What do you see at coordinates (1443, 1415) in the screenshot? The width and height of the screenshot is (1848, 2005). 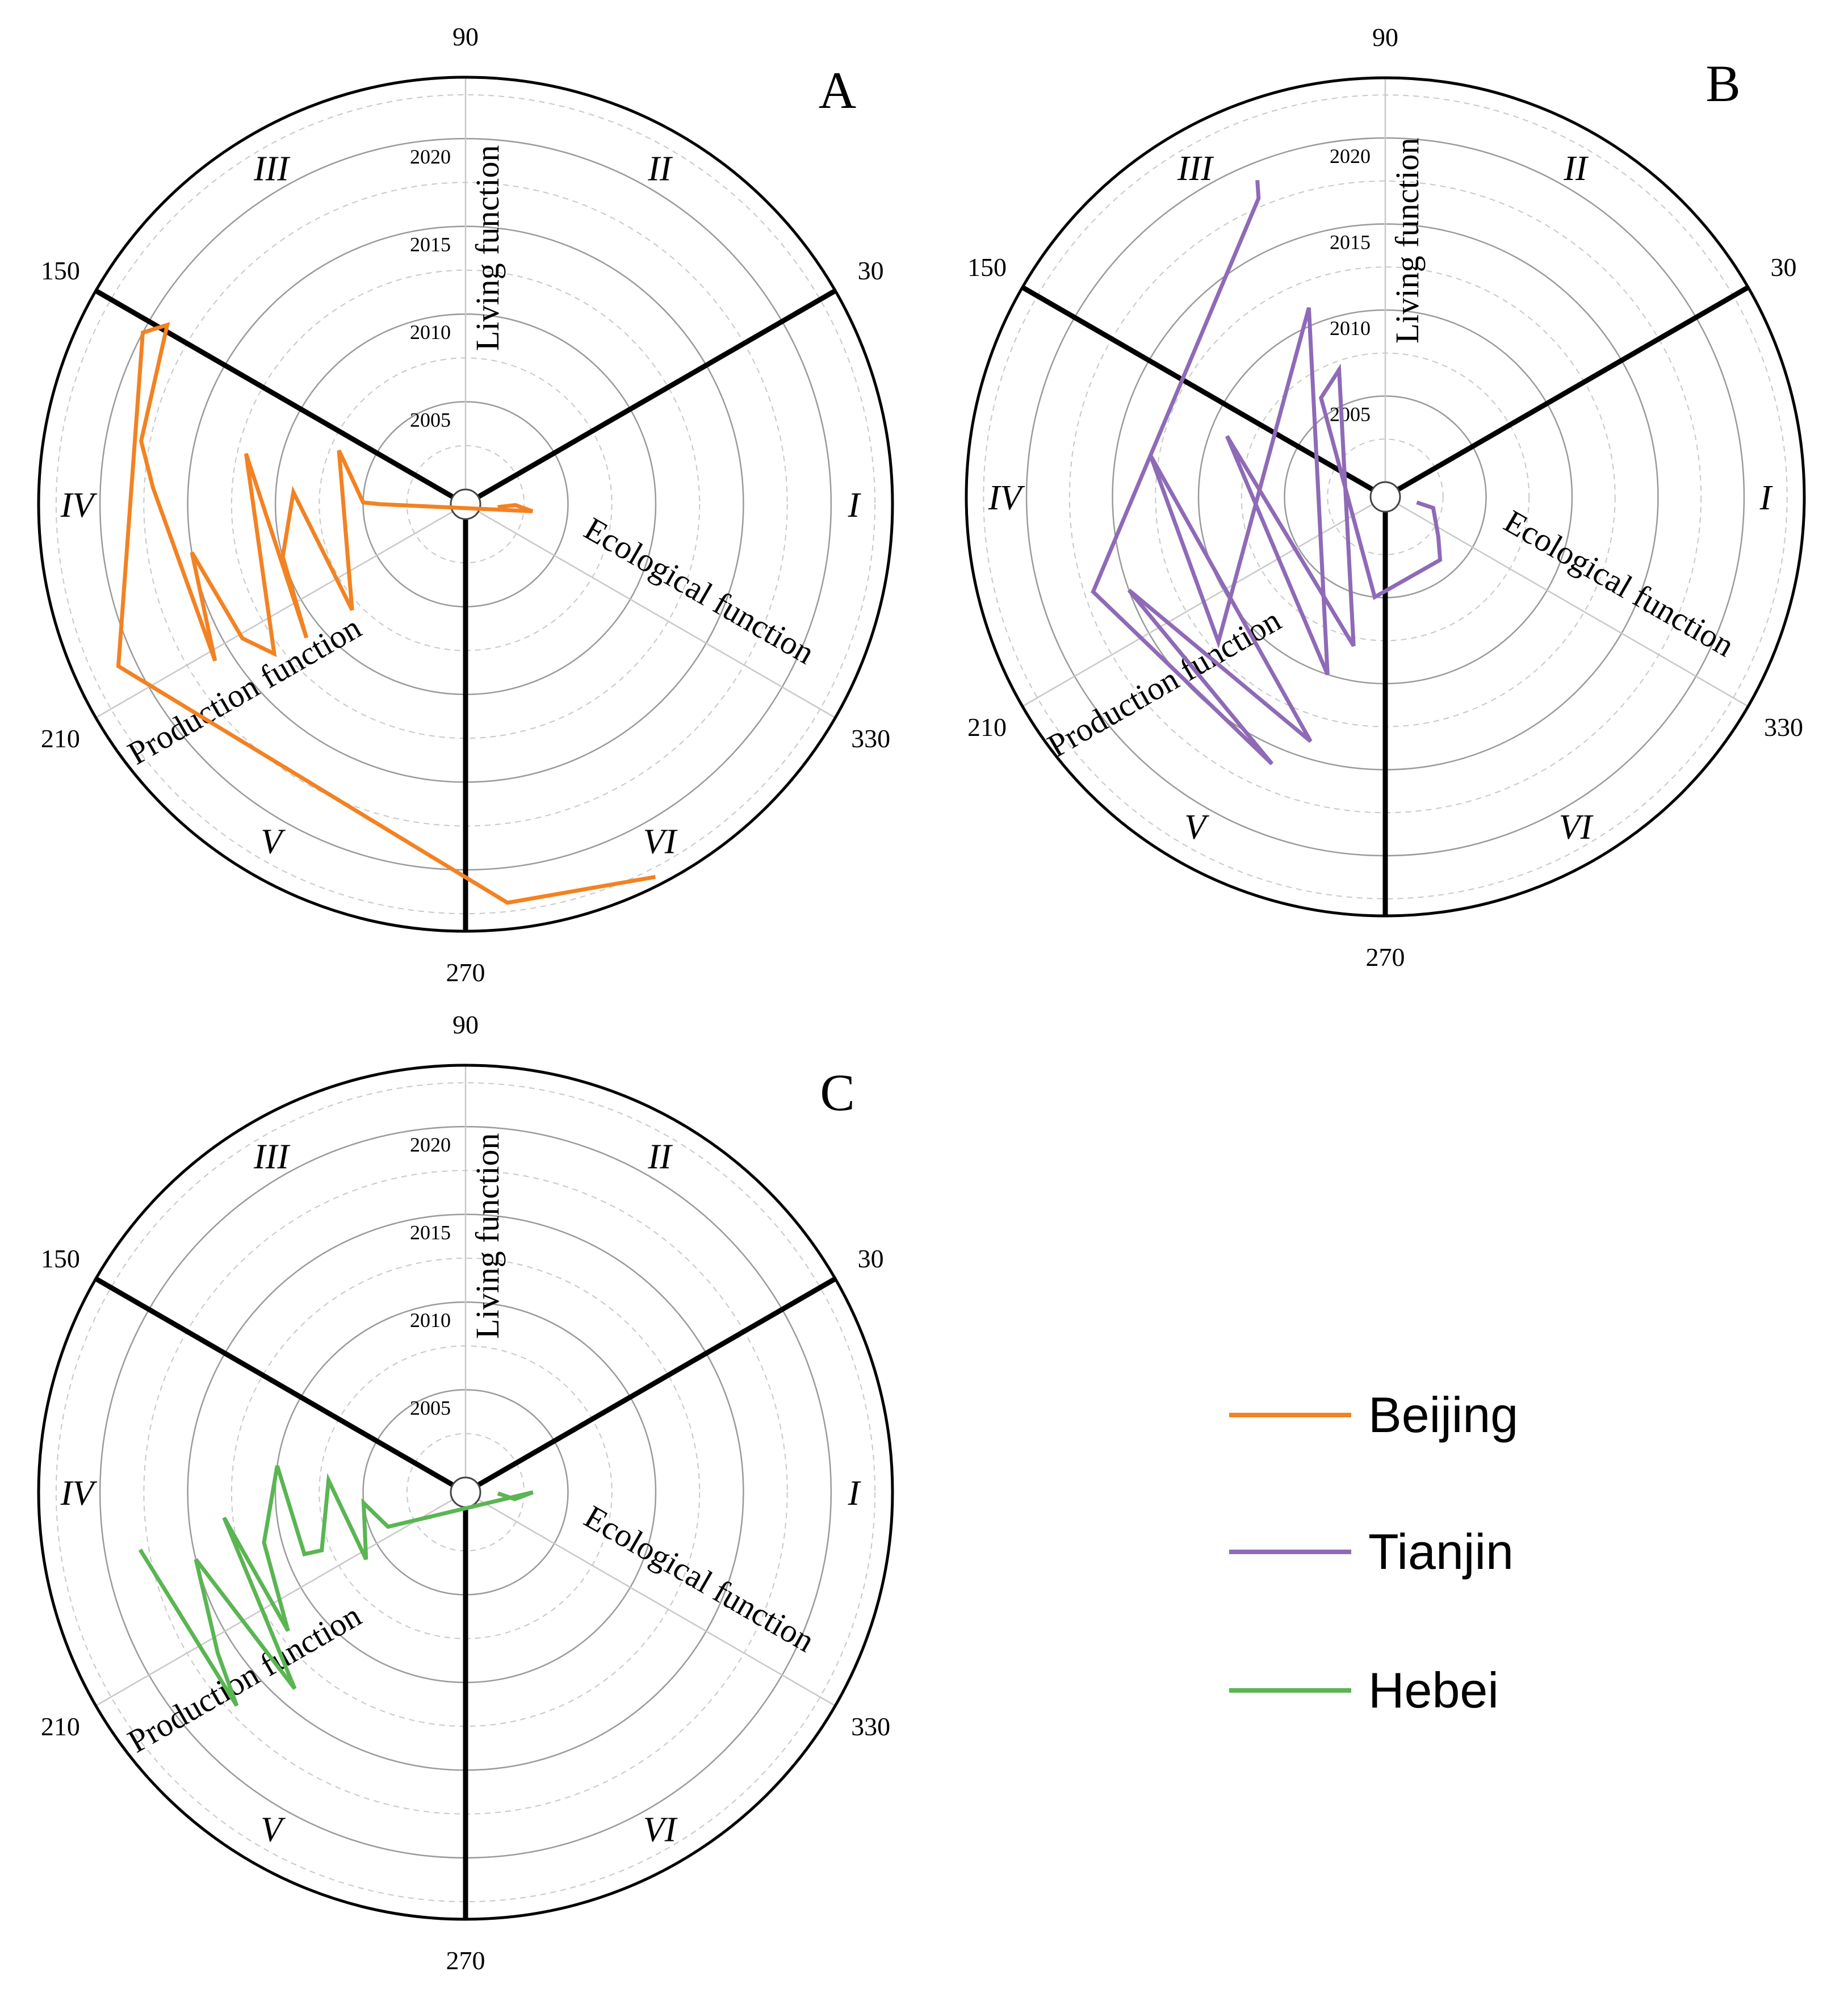 I see `legend-label-beijing: Beijing` at bounding box center [1443, 1415].